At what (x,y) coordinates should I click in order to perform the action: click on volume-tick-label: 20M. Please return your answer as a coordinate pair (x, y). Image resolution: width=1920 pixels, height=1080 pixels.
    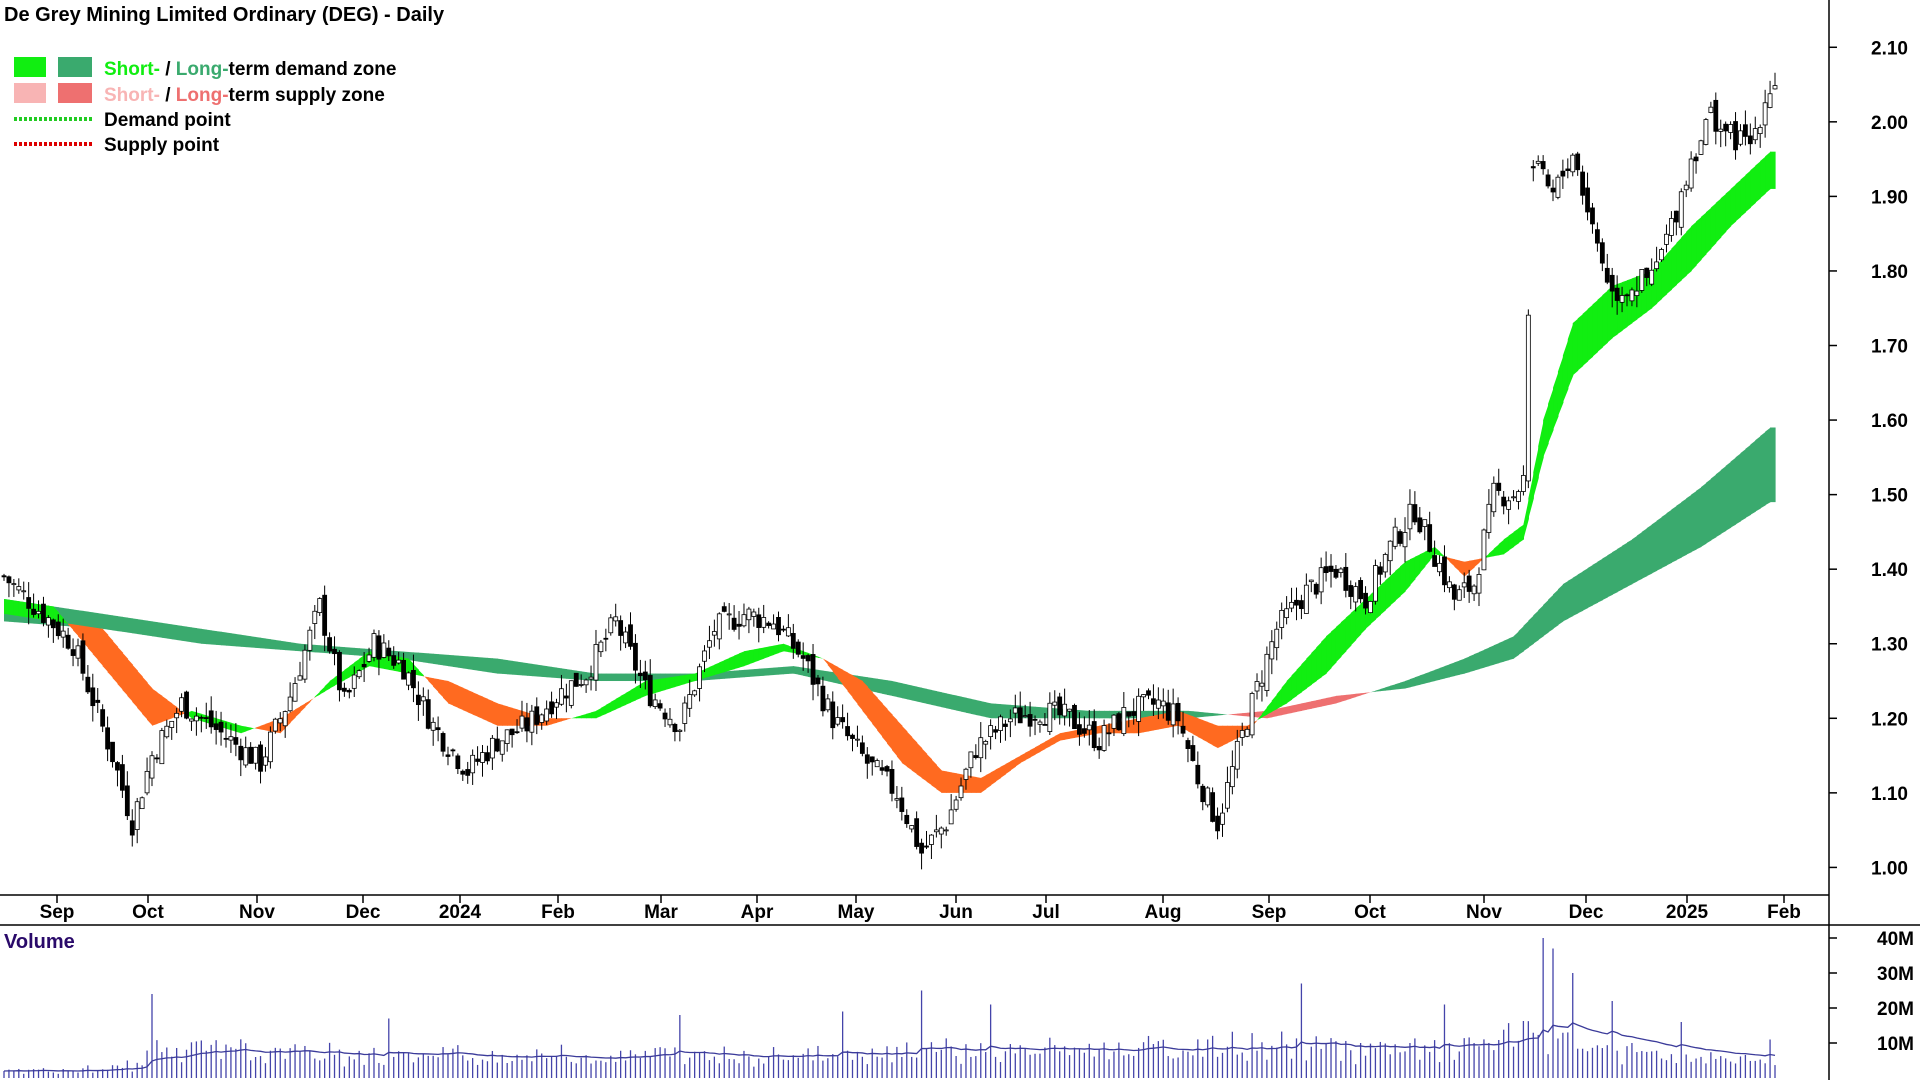
    Looking at the image, I should click on (1895, 1009).